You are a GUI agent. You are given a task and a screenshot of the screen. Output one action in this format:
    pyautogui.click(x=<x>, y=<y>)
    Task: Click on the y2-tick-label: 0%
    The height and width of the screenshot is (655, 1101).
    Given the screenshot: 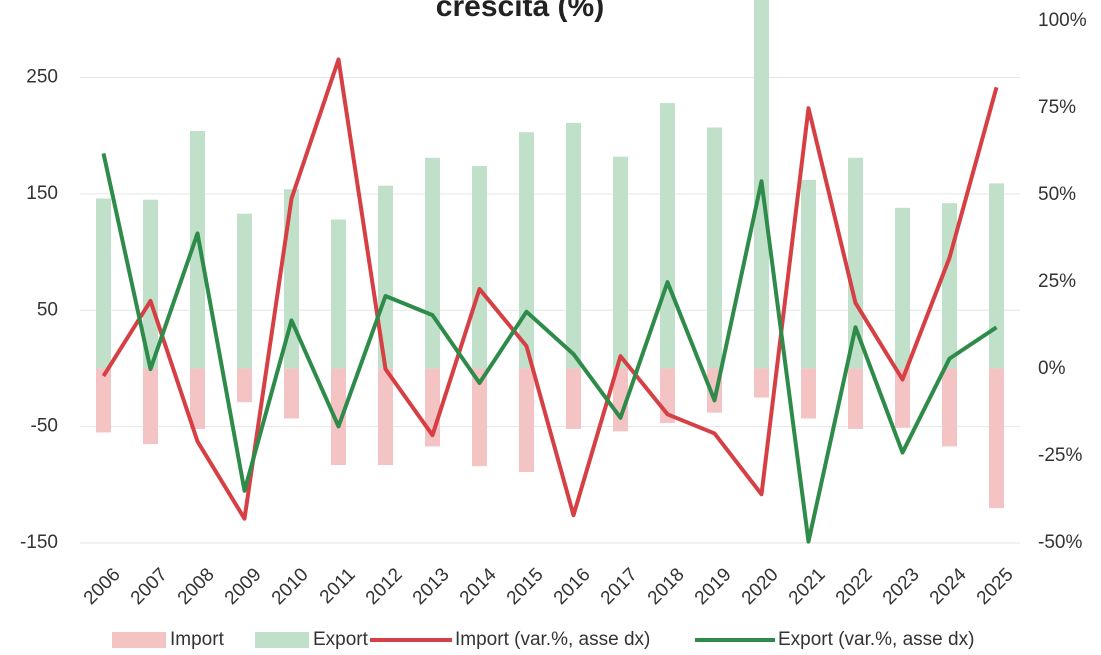 What is the action you would take?
    pyautogui.click(x=1052, y=368)
    